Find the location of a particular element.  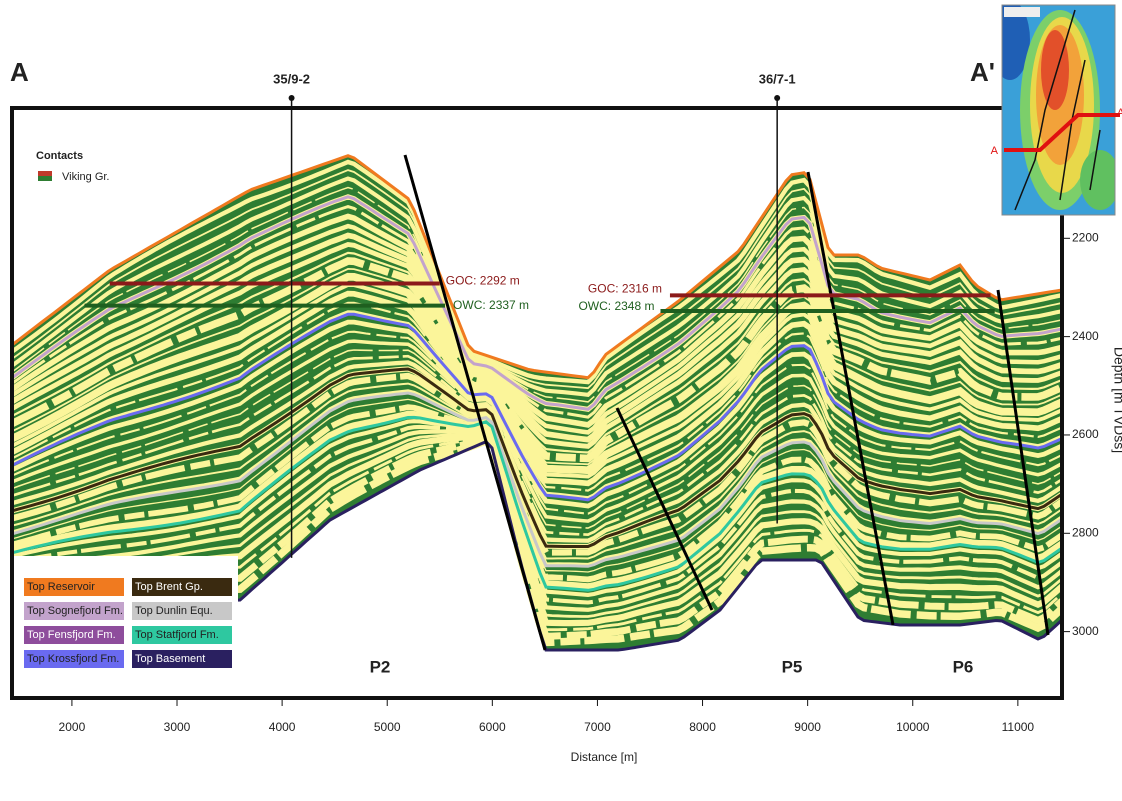

legend-label: Top Reservoir is located at coordinates (61, 587).